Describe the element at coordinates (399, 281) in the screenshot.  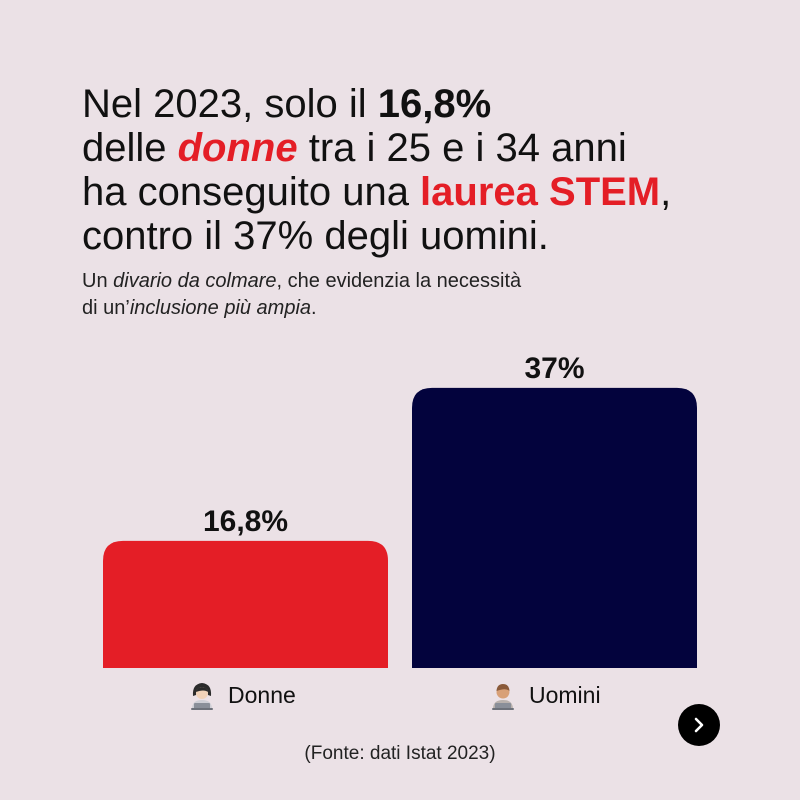
I see `subtitle-text: , che evidenzia la necessità` at that location.